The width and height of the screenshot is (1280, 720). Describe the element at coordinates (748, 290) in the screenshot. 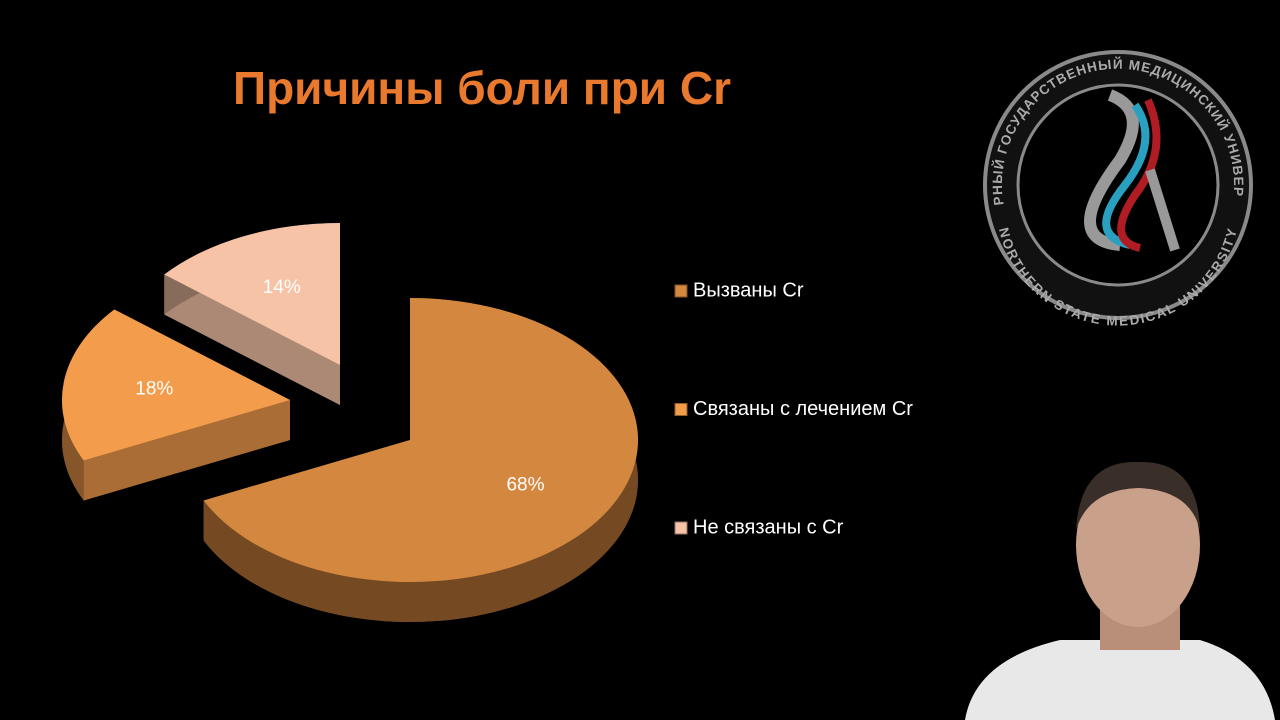

I see `legend-label: Вызваны Cr` at that location.